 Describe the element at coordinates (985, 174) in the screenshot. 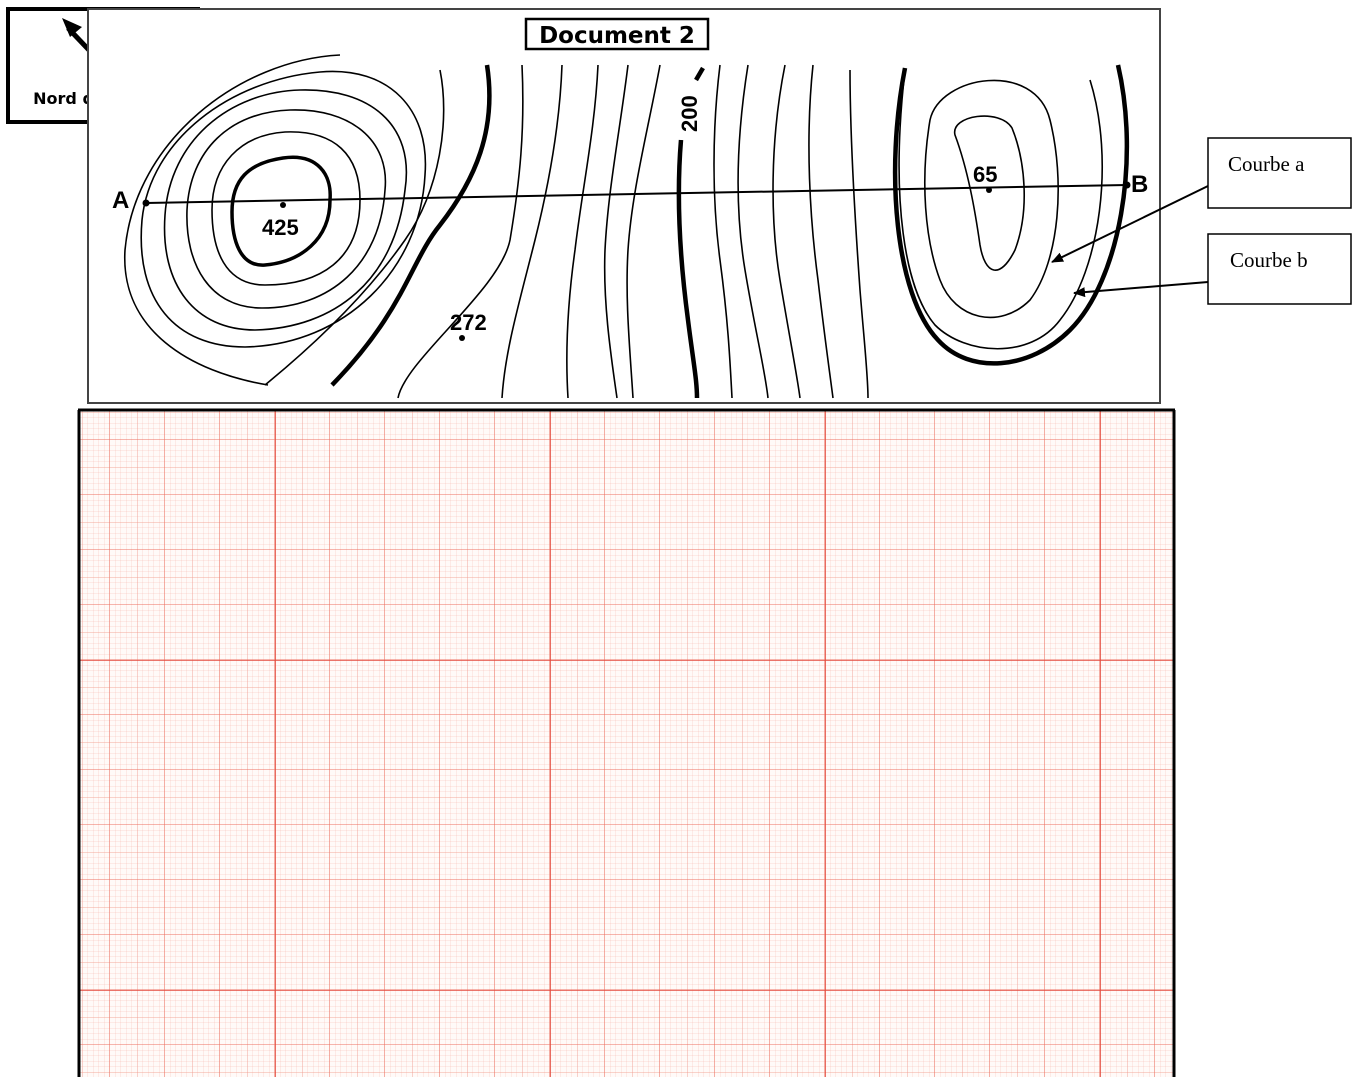

I see `depression-altitude-label: 65` at that location.